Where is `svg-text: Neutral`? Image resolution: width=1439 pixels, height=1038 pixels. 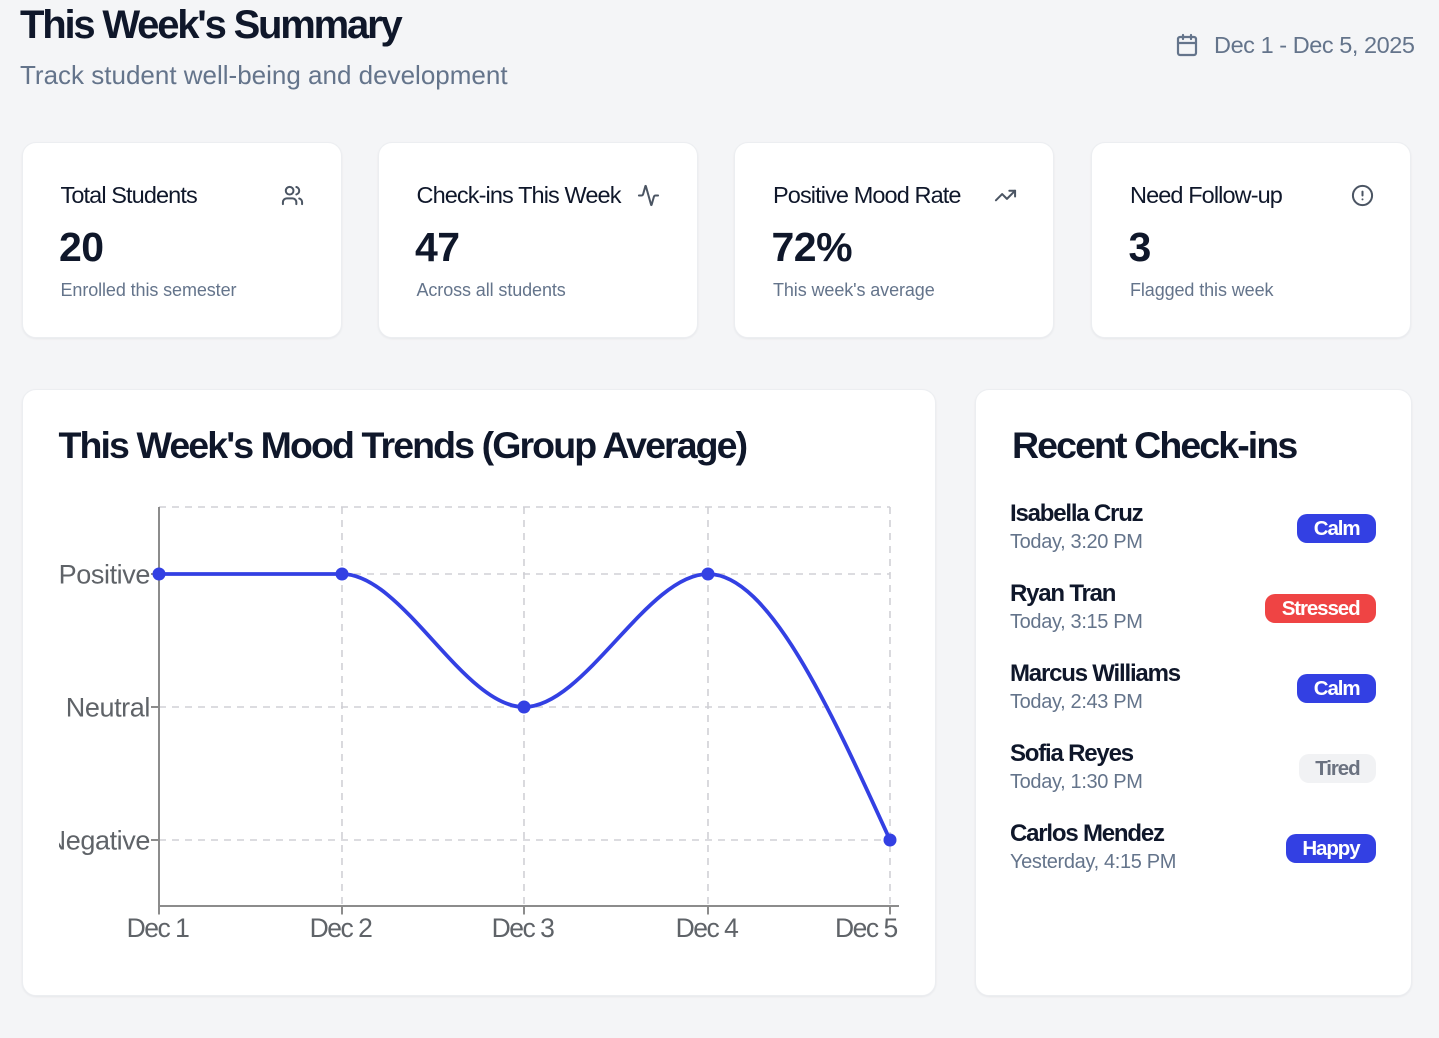
svg-text: Neutral is located at coordinates (108, 707).